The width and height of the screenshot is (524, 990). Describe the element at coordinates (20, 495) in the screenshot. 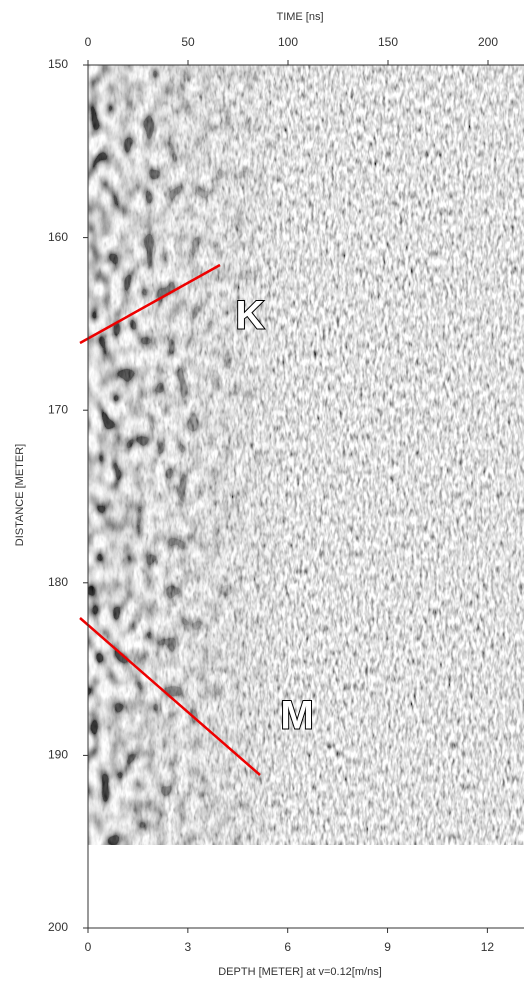

I see `y-axis-label: DISTANCE [METER]` at that location.